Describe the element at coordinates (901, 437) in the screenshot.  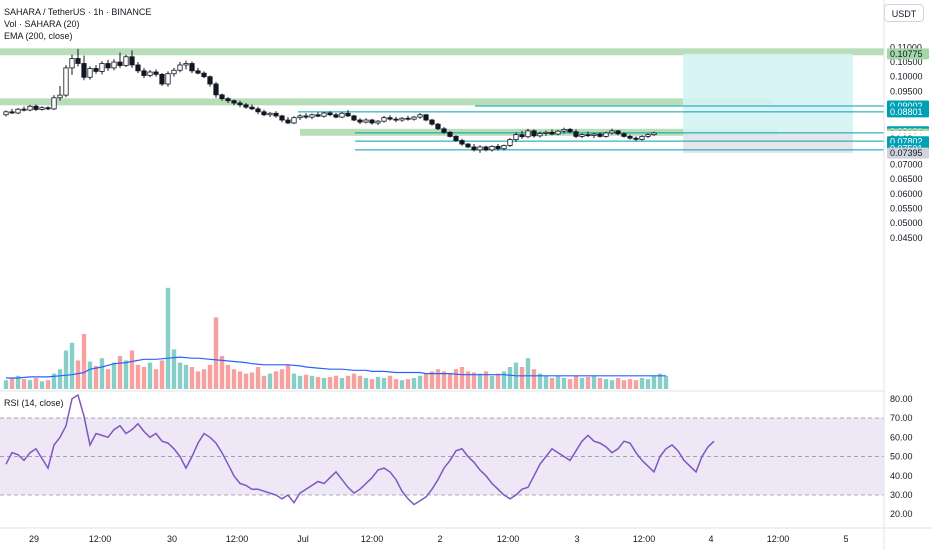
I see `rsi-tick-label: 60.00` at that location.